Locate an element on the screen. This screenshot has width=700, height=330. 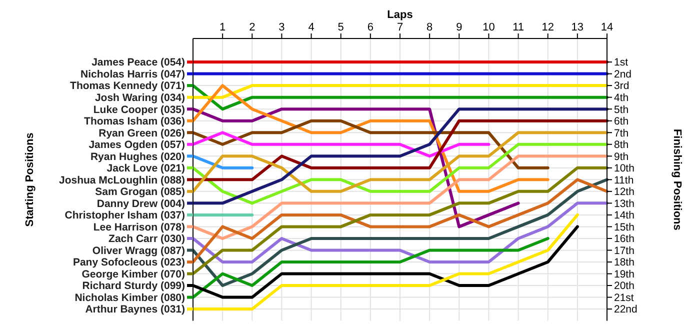
y2-tick-label: 7th is located at coordinates (621, 133).